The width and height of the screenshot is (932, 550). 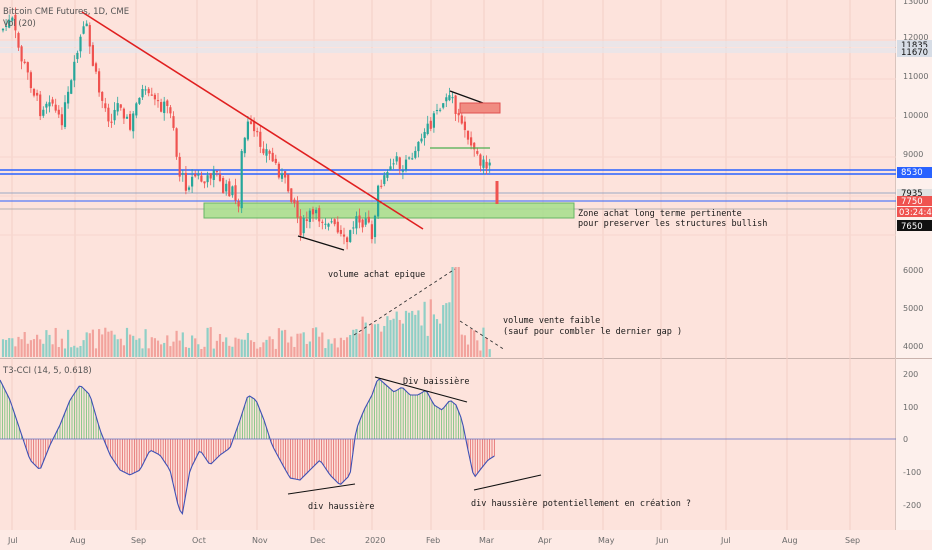 What do you see at coordinates (404, 302) in the screenshot?
I see `volume-up-dashed-line` at bounding box center [404, 302].